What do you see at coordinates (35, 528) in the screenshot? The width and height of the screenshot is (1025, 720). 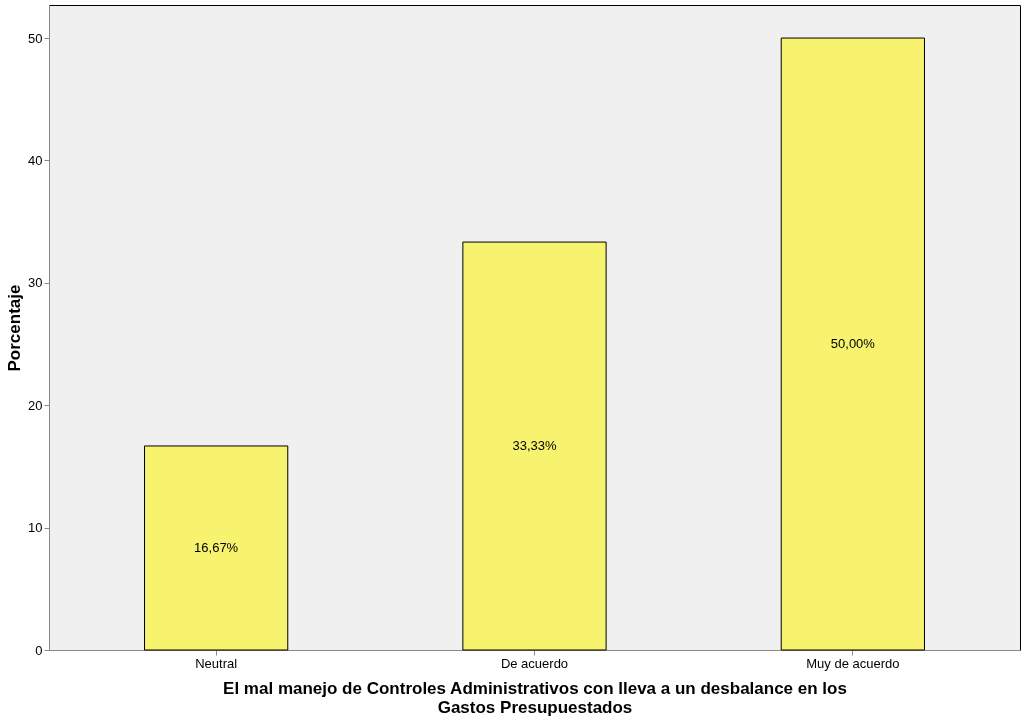 I see `y-tick-label: 10` at bounding box center [35, 528].